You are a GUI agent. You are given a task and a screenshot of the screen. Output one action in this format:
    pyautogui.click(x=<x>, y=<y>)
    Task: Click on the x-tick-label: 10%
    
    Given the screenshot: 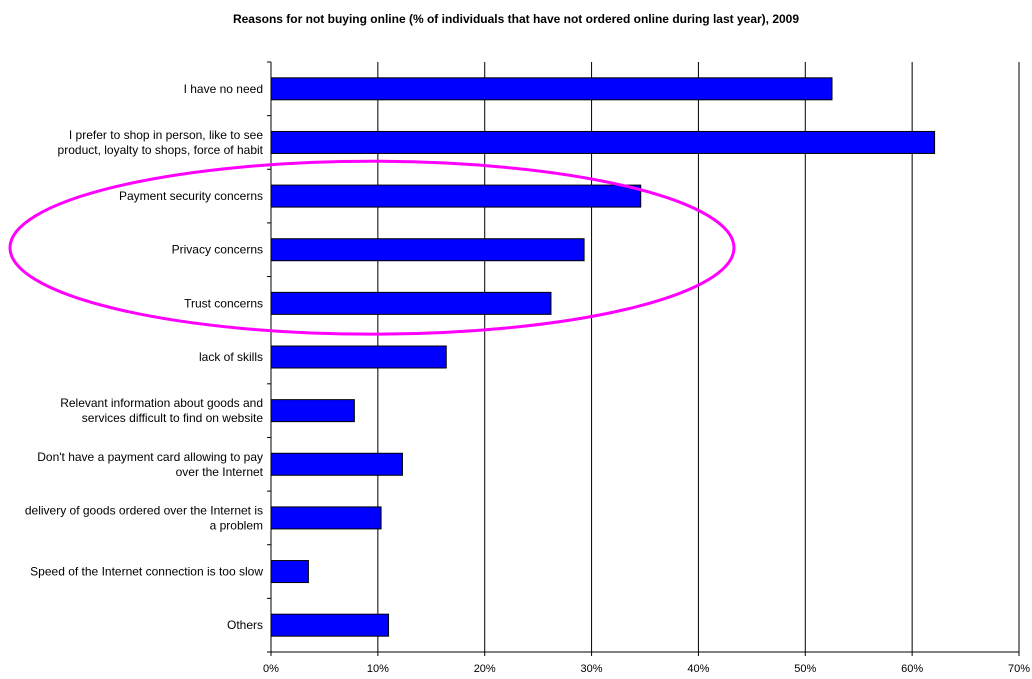 What is the action you would take?
    pyautogui.click(x=378, y=669)
    